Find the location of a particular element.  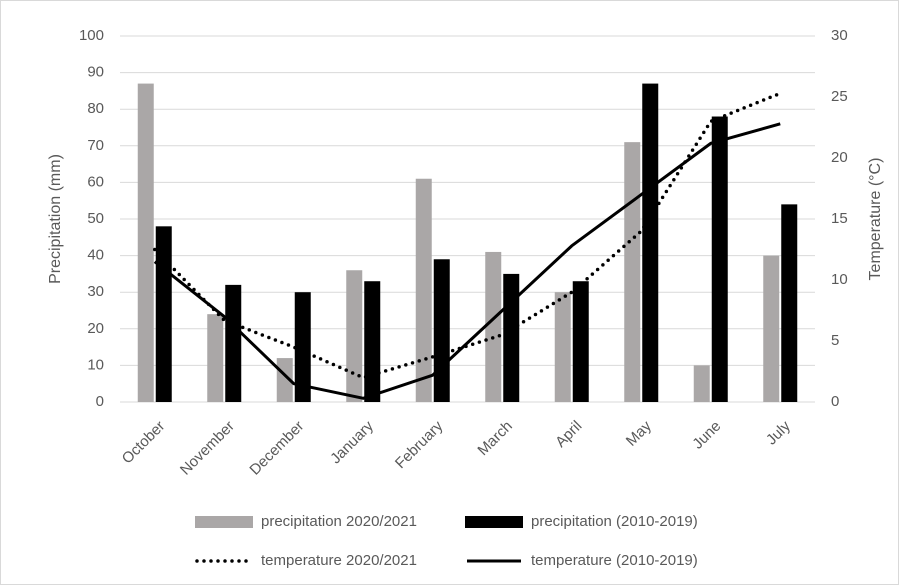

y-tick-label: 70 is located at coordinates (95, 145).